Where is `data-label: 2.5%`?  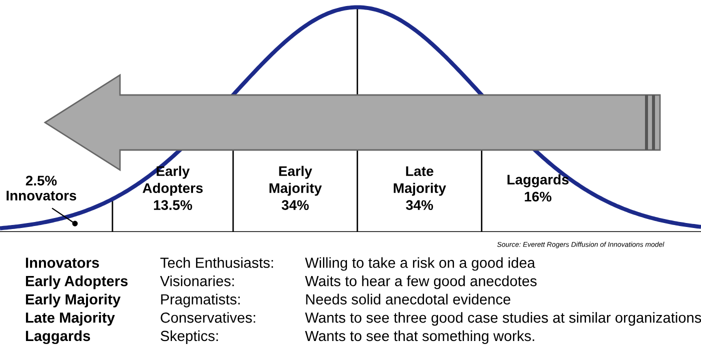 data-label: 2.5% is located at coordinates (41, 181).